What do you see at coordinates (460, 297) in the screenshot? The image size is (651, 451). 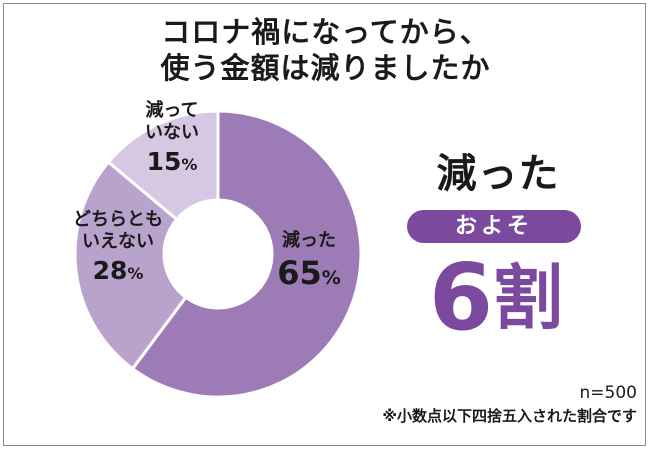 I see `big-figure-number: 6` at bounding box center [460, 297].